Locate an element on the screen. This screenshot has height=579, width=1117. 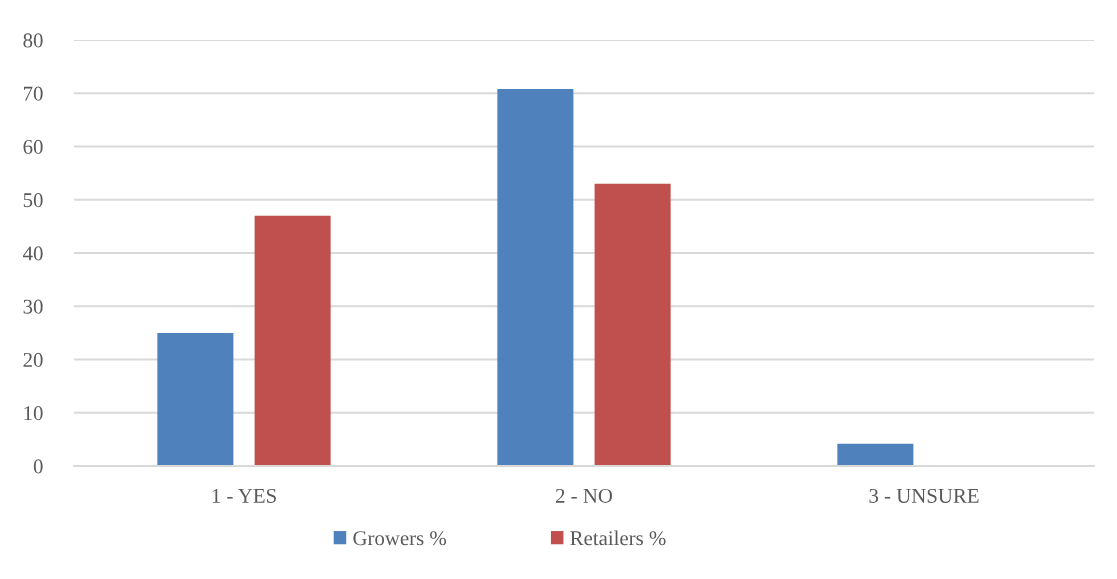
x-tick-label: 3 - UNSURE is located at coordinates (924, 495).